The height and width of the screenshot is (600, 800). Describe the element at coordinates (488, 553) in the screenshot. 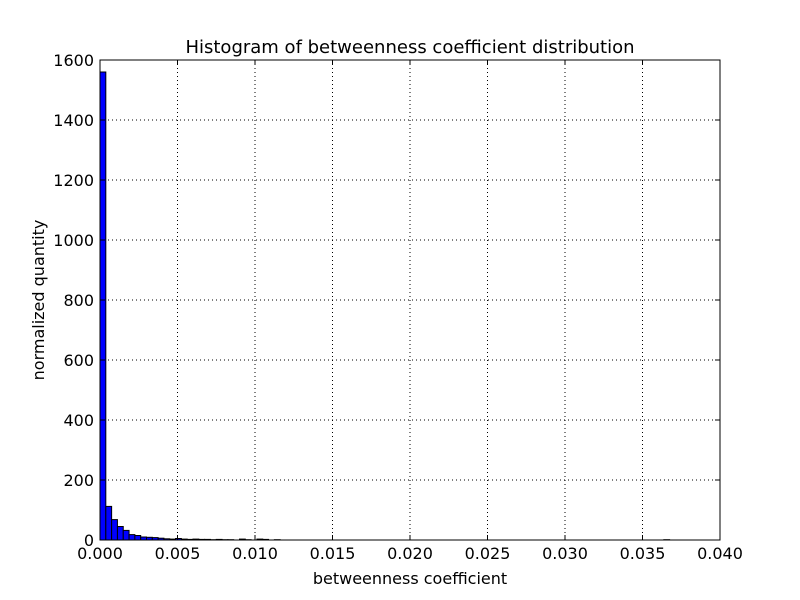

I see `x-tick-label: 0.025` at that location.